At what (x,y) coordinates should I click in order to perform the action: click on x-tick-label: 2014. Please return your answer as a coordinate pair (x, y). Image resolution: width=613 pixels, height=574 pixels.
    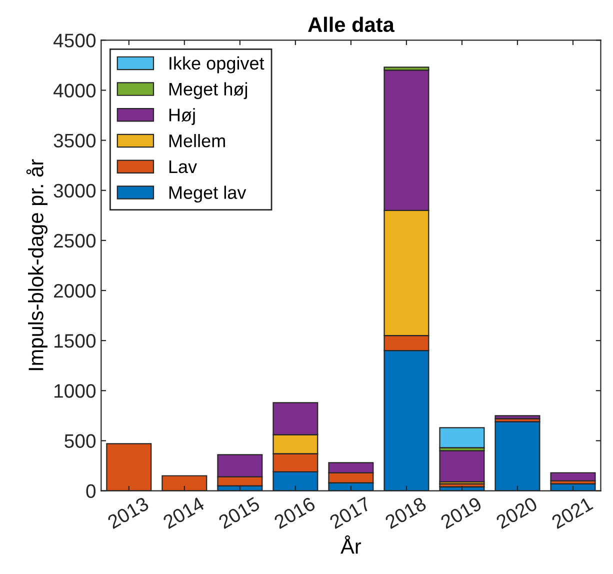
    Looking at the image, I should click on (184, 513).